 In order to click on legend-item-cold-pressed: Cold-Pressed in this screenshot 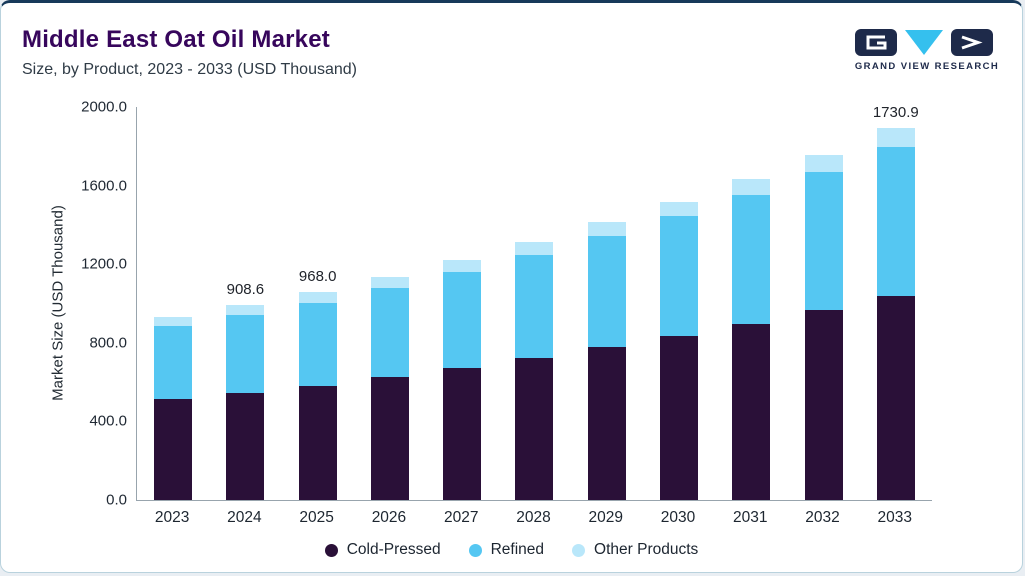, I will do `click(382, 550)`.